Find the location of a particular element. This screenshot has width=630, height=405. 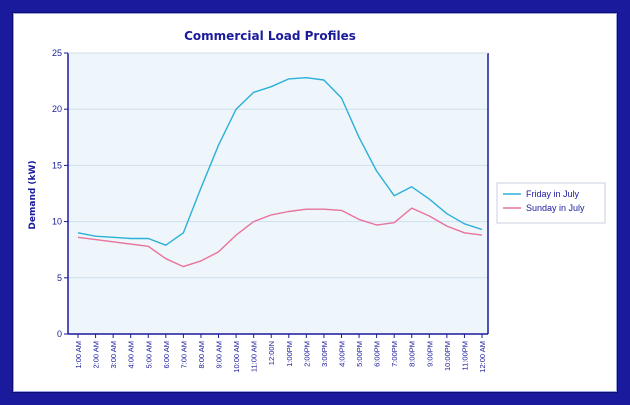

x-tick-label: 1:00PM is located at coordinates (289, 354).